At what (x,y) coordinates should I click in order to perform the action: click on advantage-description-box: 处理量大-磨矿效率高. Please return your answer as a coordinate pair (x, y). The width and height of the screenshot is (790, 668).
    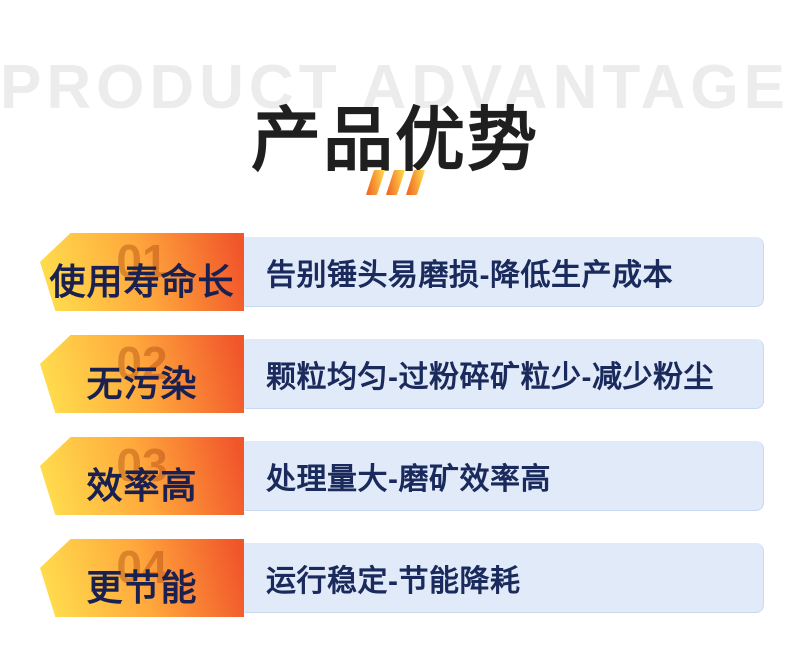
    Looking at the image, I should click on (504, 476).